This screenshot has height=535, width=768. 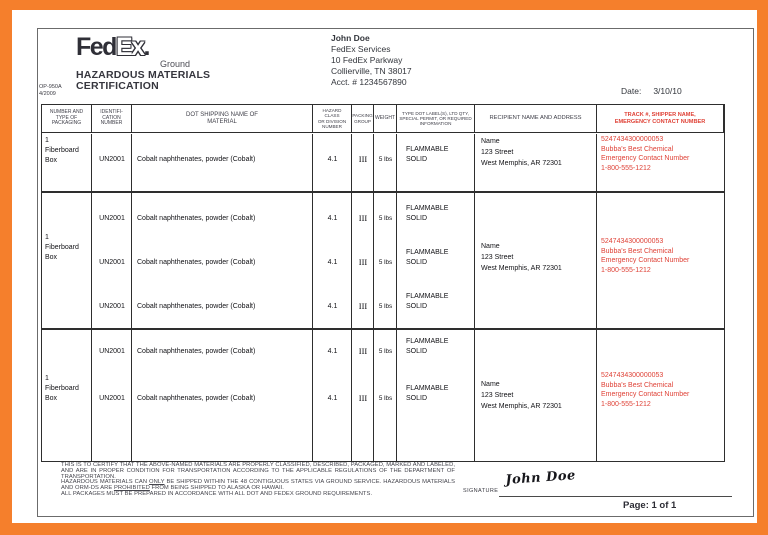 What do you see at coordinates (651, 91) in the screenshot?
I see `date-line: Date: 3/10/10` at bounding box center [651, 91].